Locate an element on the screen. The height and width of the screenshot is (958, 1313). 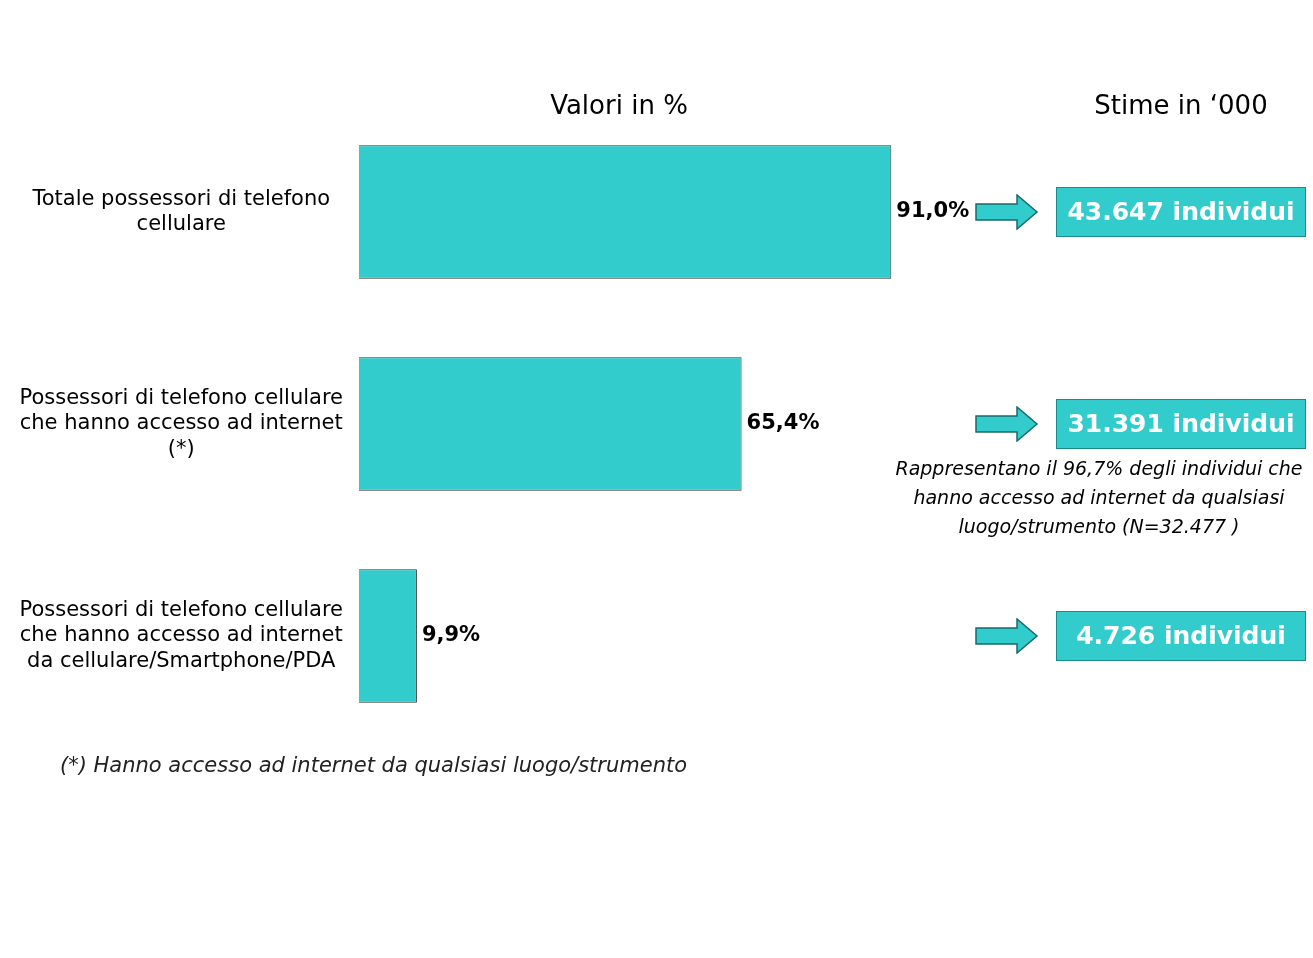
data-label: 9,9% is located at coordinates (451, 634).